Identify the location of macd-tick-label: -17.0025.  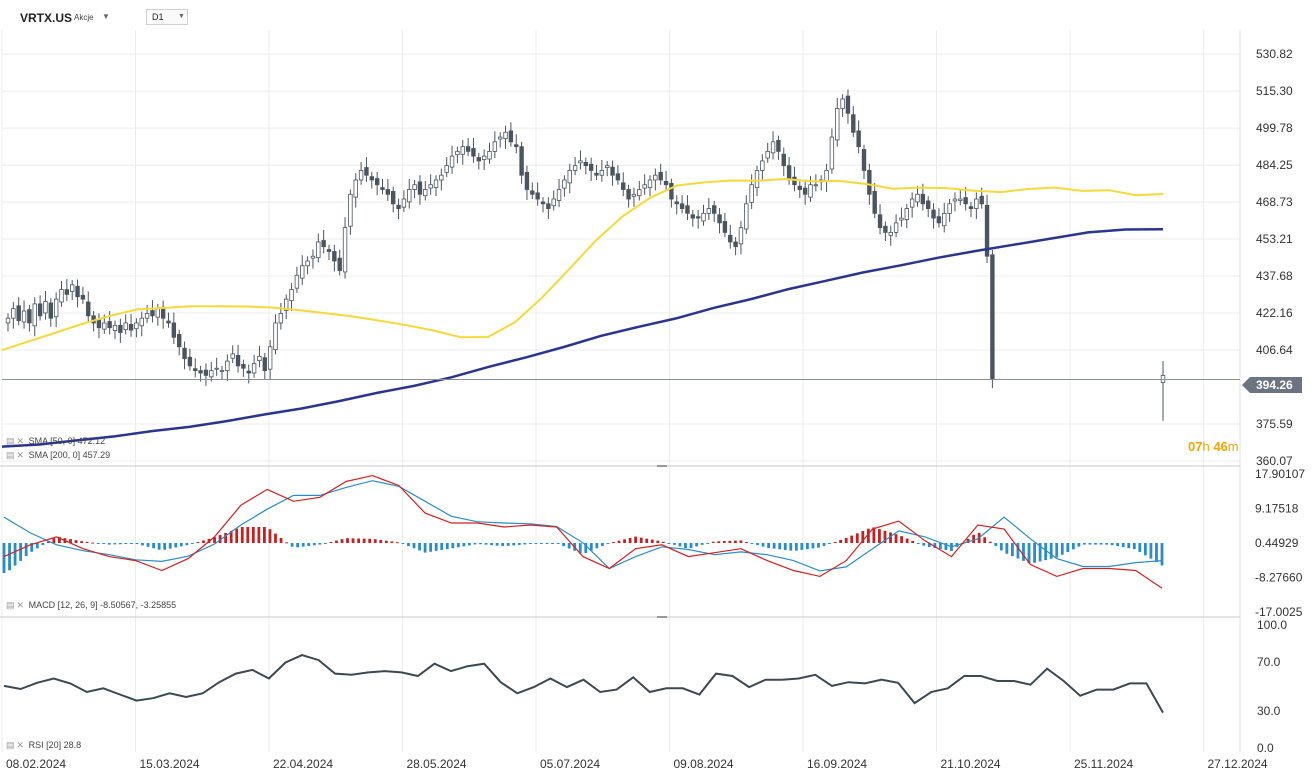
(1279, 612).